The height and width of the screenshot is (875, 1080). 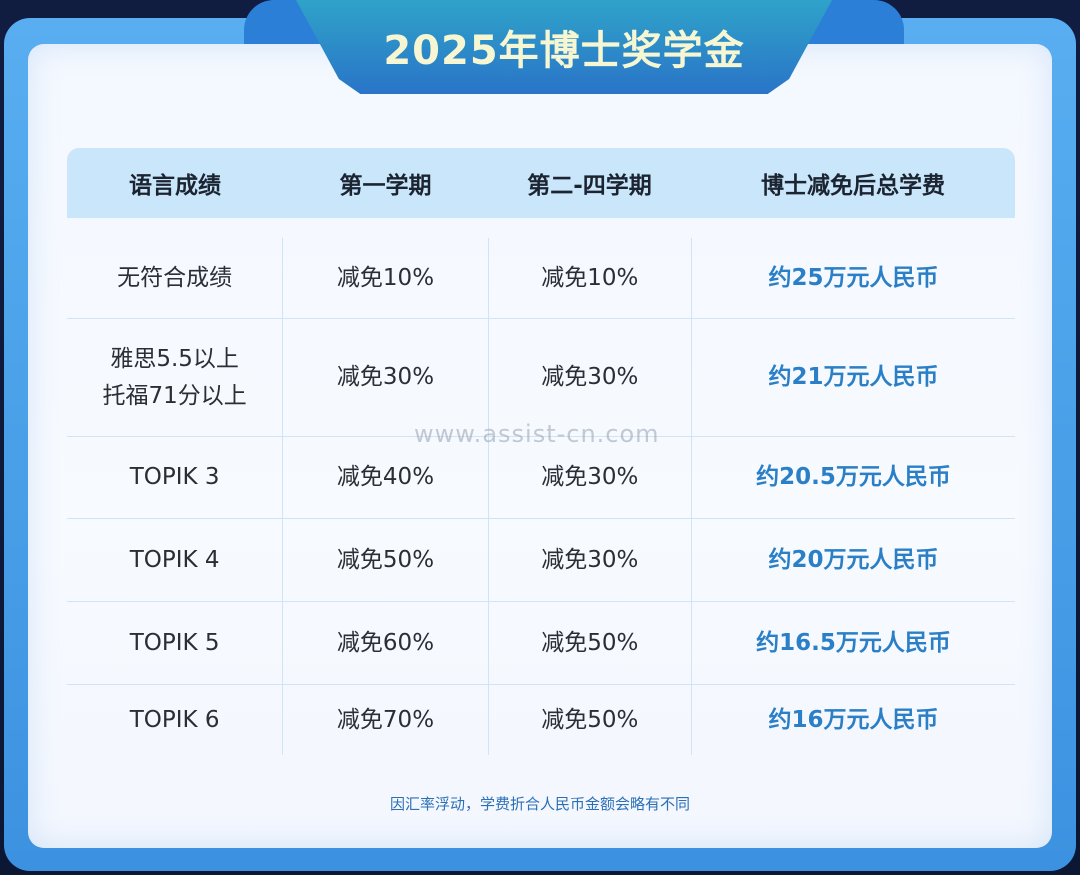 I want to click on watermark: www.assist-cn.com, so click(x=537, y=434).